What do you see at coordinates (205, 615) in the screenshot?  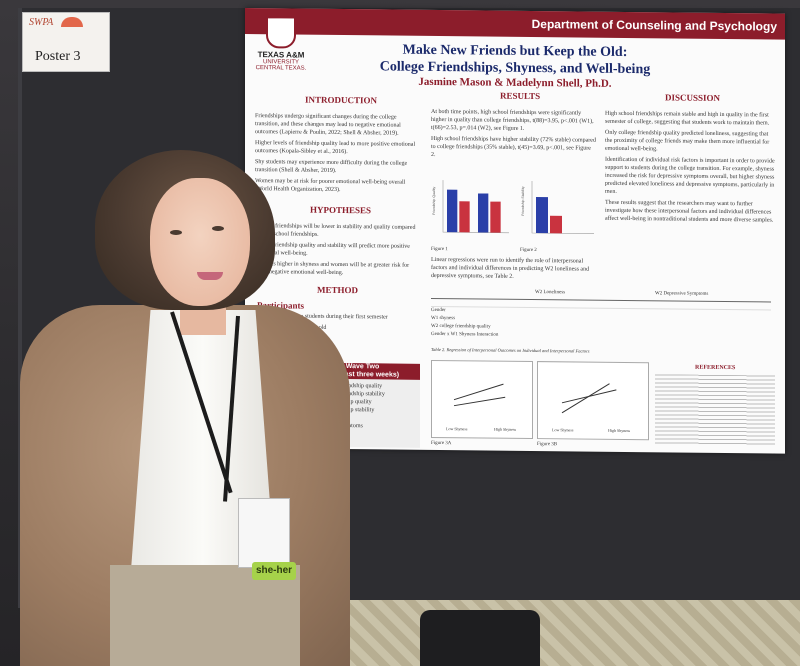 I see `trousers` at bounding box center [205, 615].